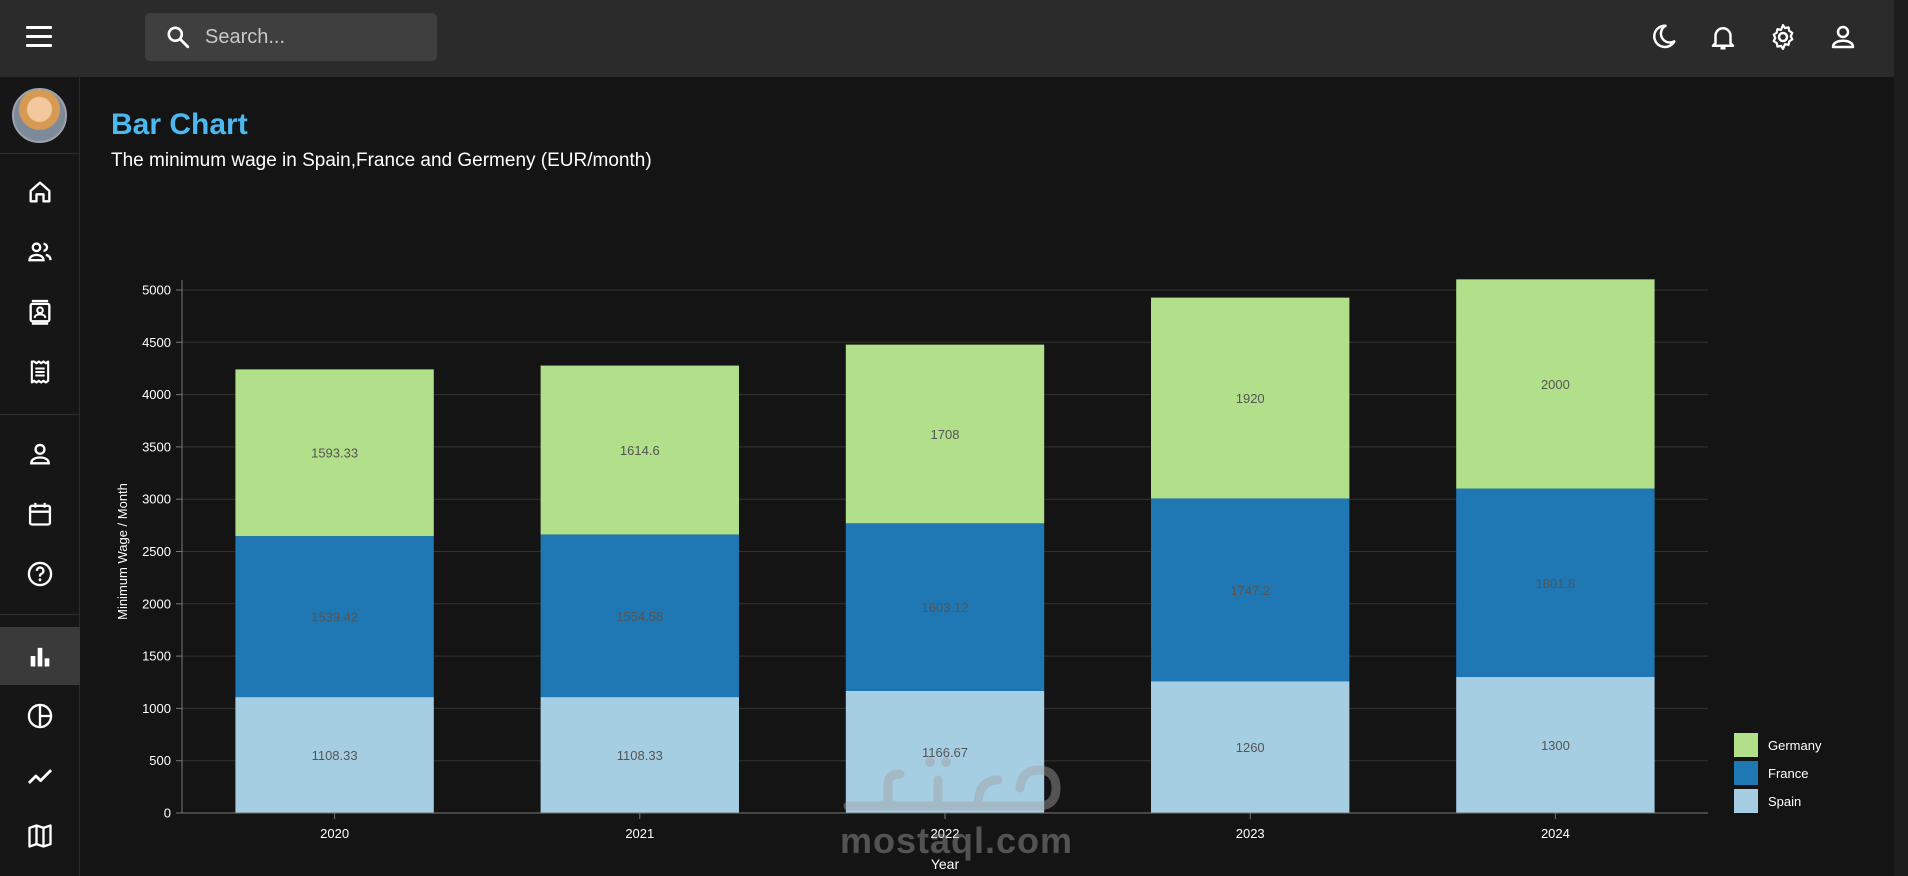 This screenshot has width=1908, height=876. I want to click on x-tick-label: 2020, so click(334, 833).